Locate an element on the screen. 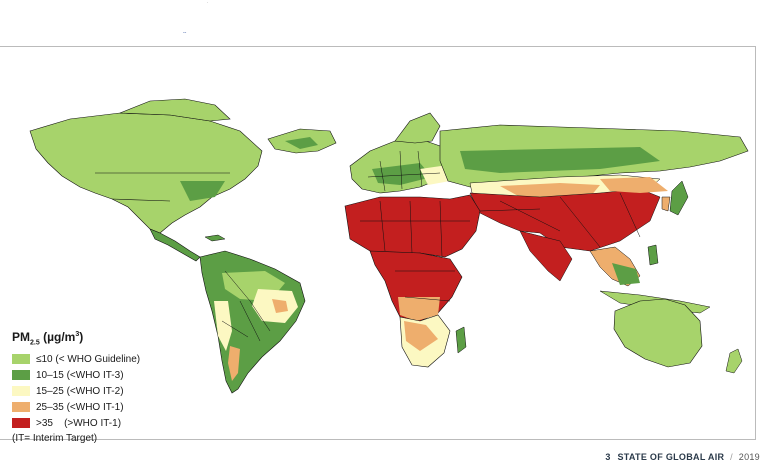 This screenshot has height=476, width=780. new-zealand is located at coordinates (734, 361).